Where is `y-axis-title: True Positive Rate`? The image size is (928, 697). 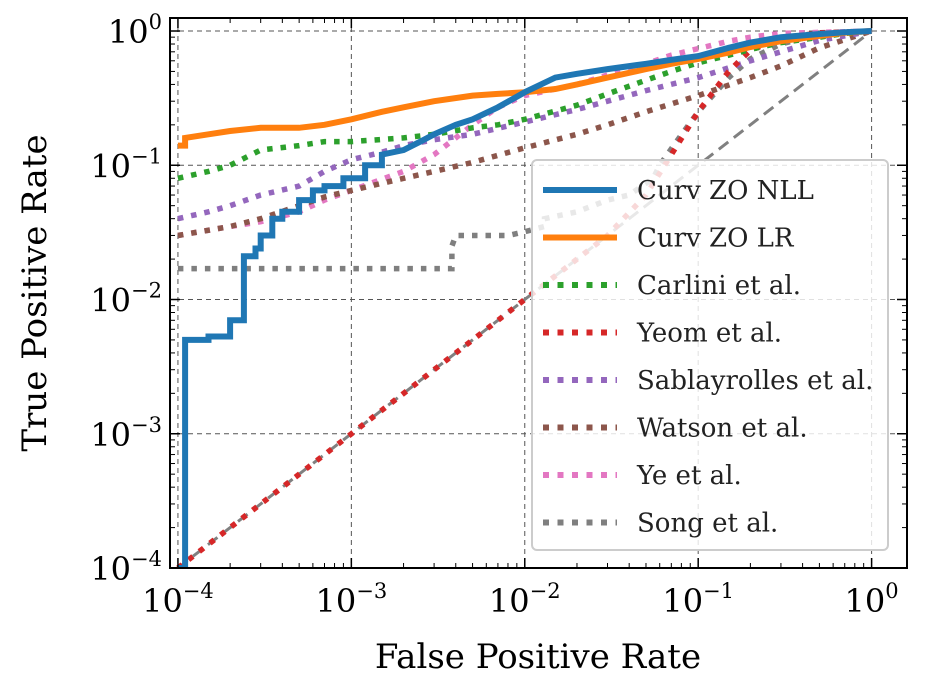 y-axis-title: True Positive Rate is located at coordinates (35, 292).